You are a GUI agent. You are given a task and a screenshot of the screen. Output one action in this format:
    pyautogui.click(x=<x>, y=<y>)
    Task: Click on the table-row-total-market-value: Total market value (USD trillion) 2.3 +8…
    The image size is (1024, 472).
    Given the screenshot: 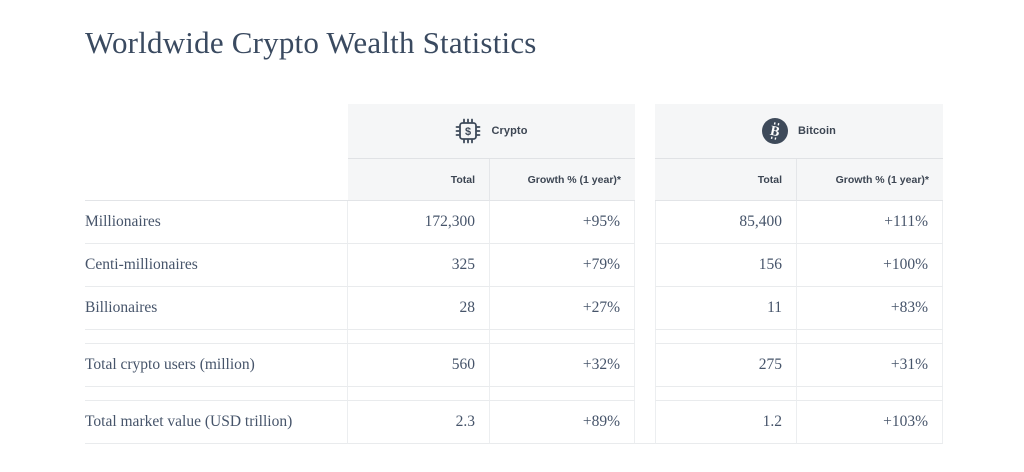 What is the action you would take?
    pyautogui.click(x=514, y=422)
    